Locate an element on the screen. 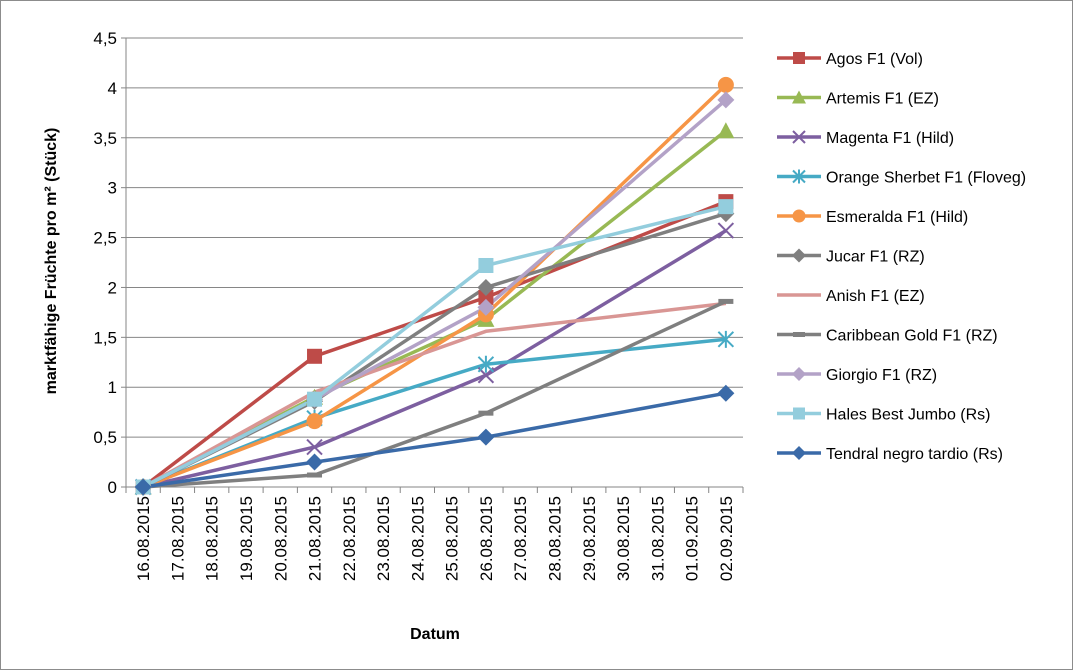  x-tick-label: 31.08.2015 is located at coordinates (657, 538).